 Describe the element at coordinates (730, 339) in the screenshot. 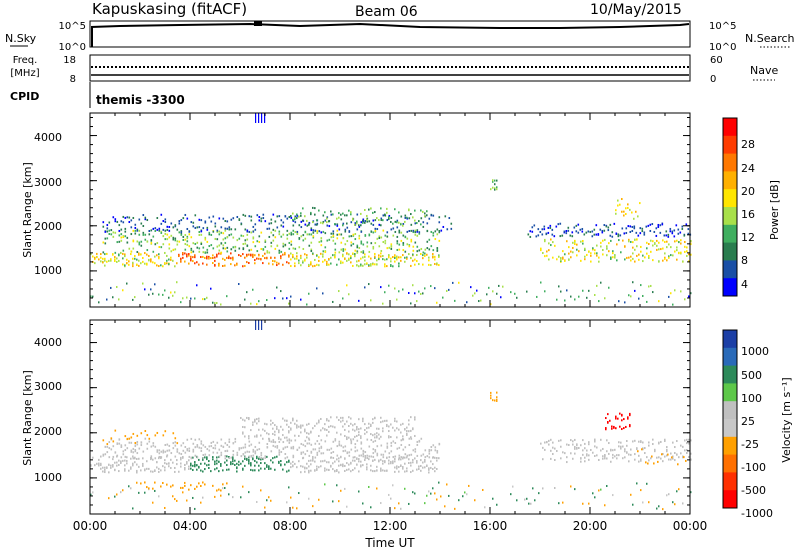

I see `colorbar-step` at that location.